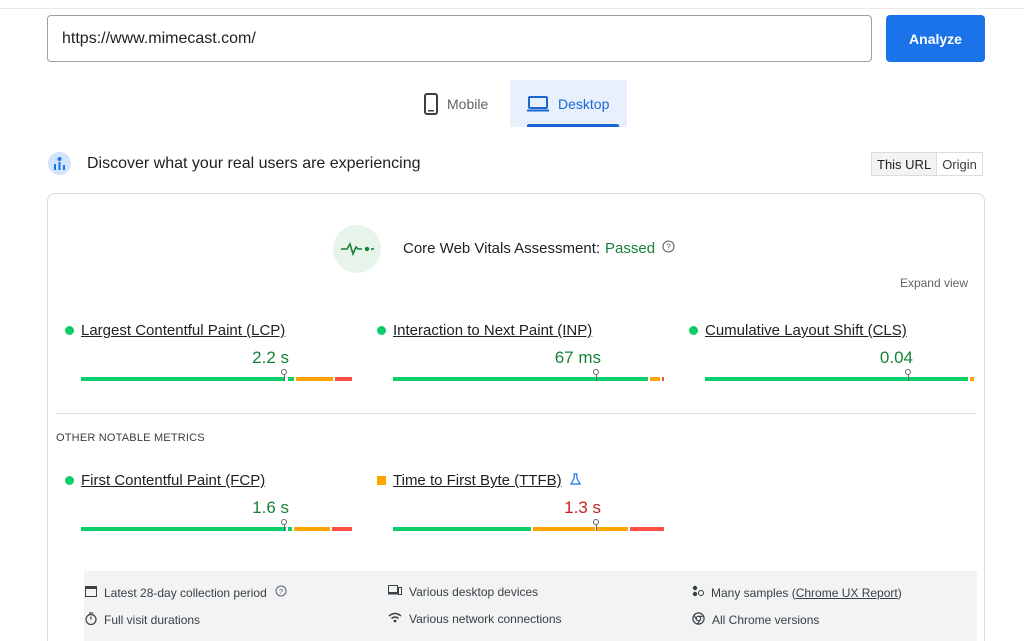  What do you see at coordinates (806, 330) in the screenshot?
I see `metric-cls-link: Cumulative Layout Shift (CLS)` at bounding box center [806, 330].